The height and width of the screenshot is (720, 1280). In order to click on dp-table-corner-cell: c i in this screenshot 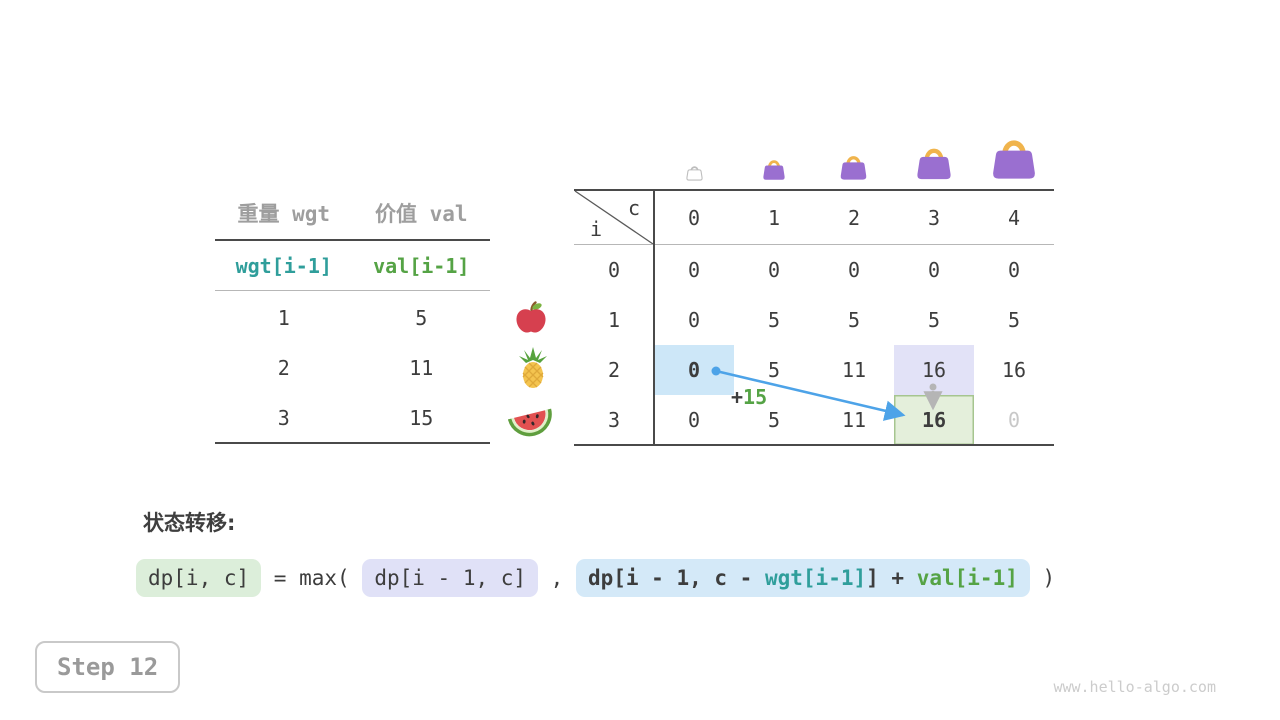, I will do `click(614, 217)`.